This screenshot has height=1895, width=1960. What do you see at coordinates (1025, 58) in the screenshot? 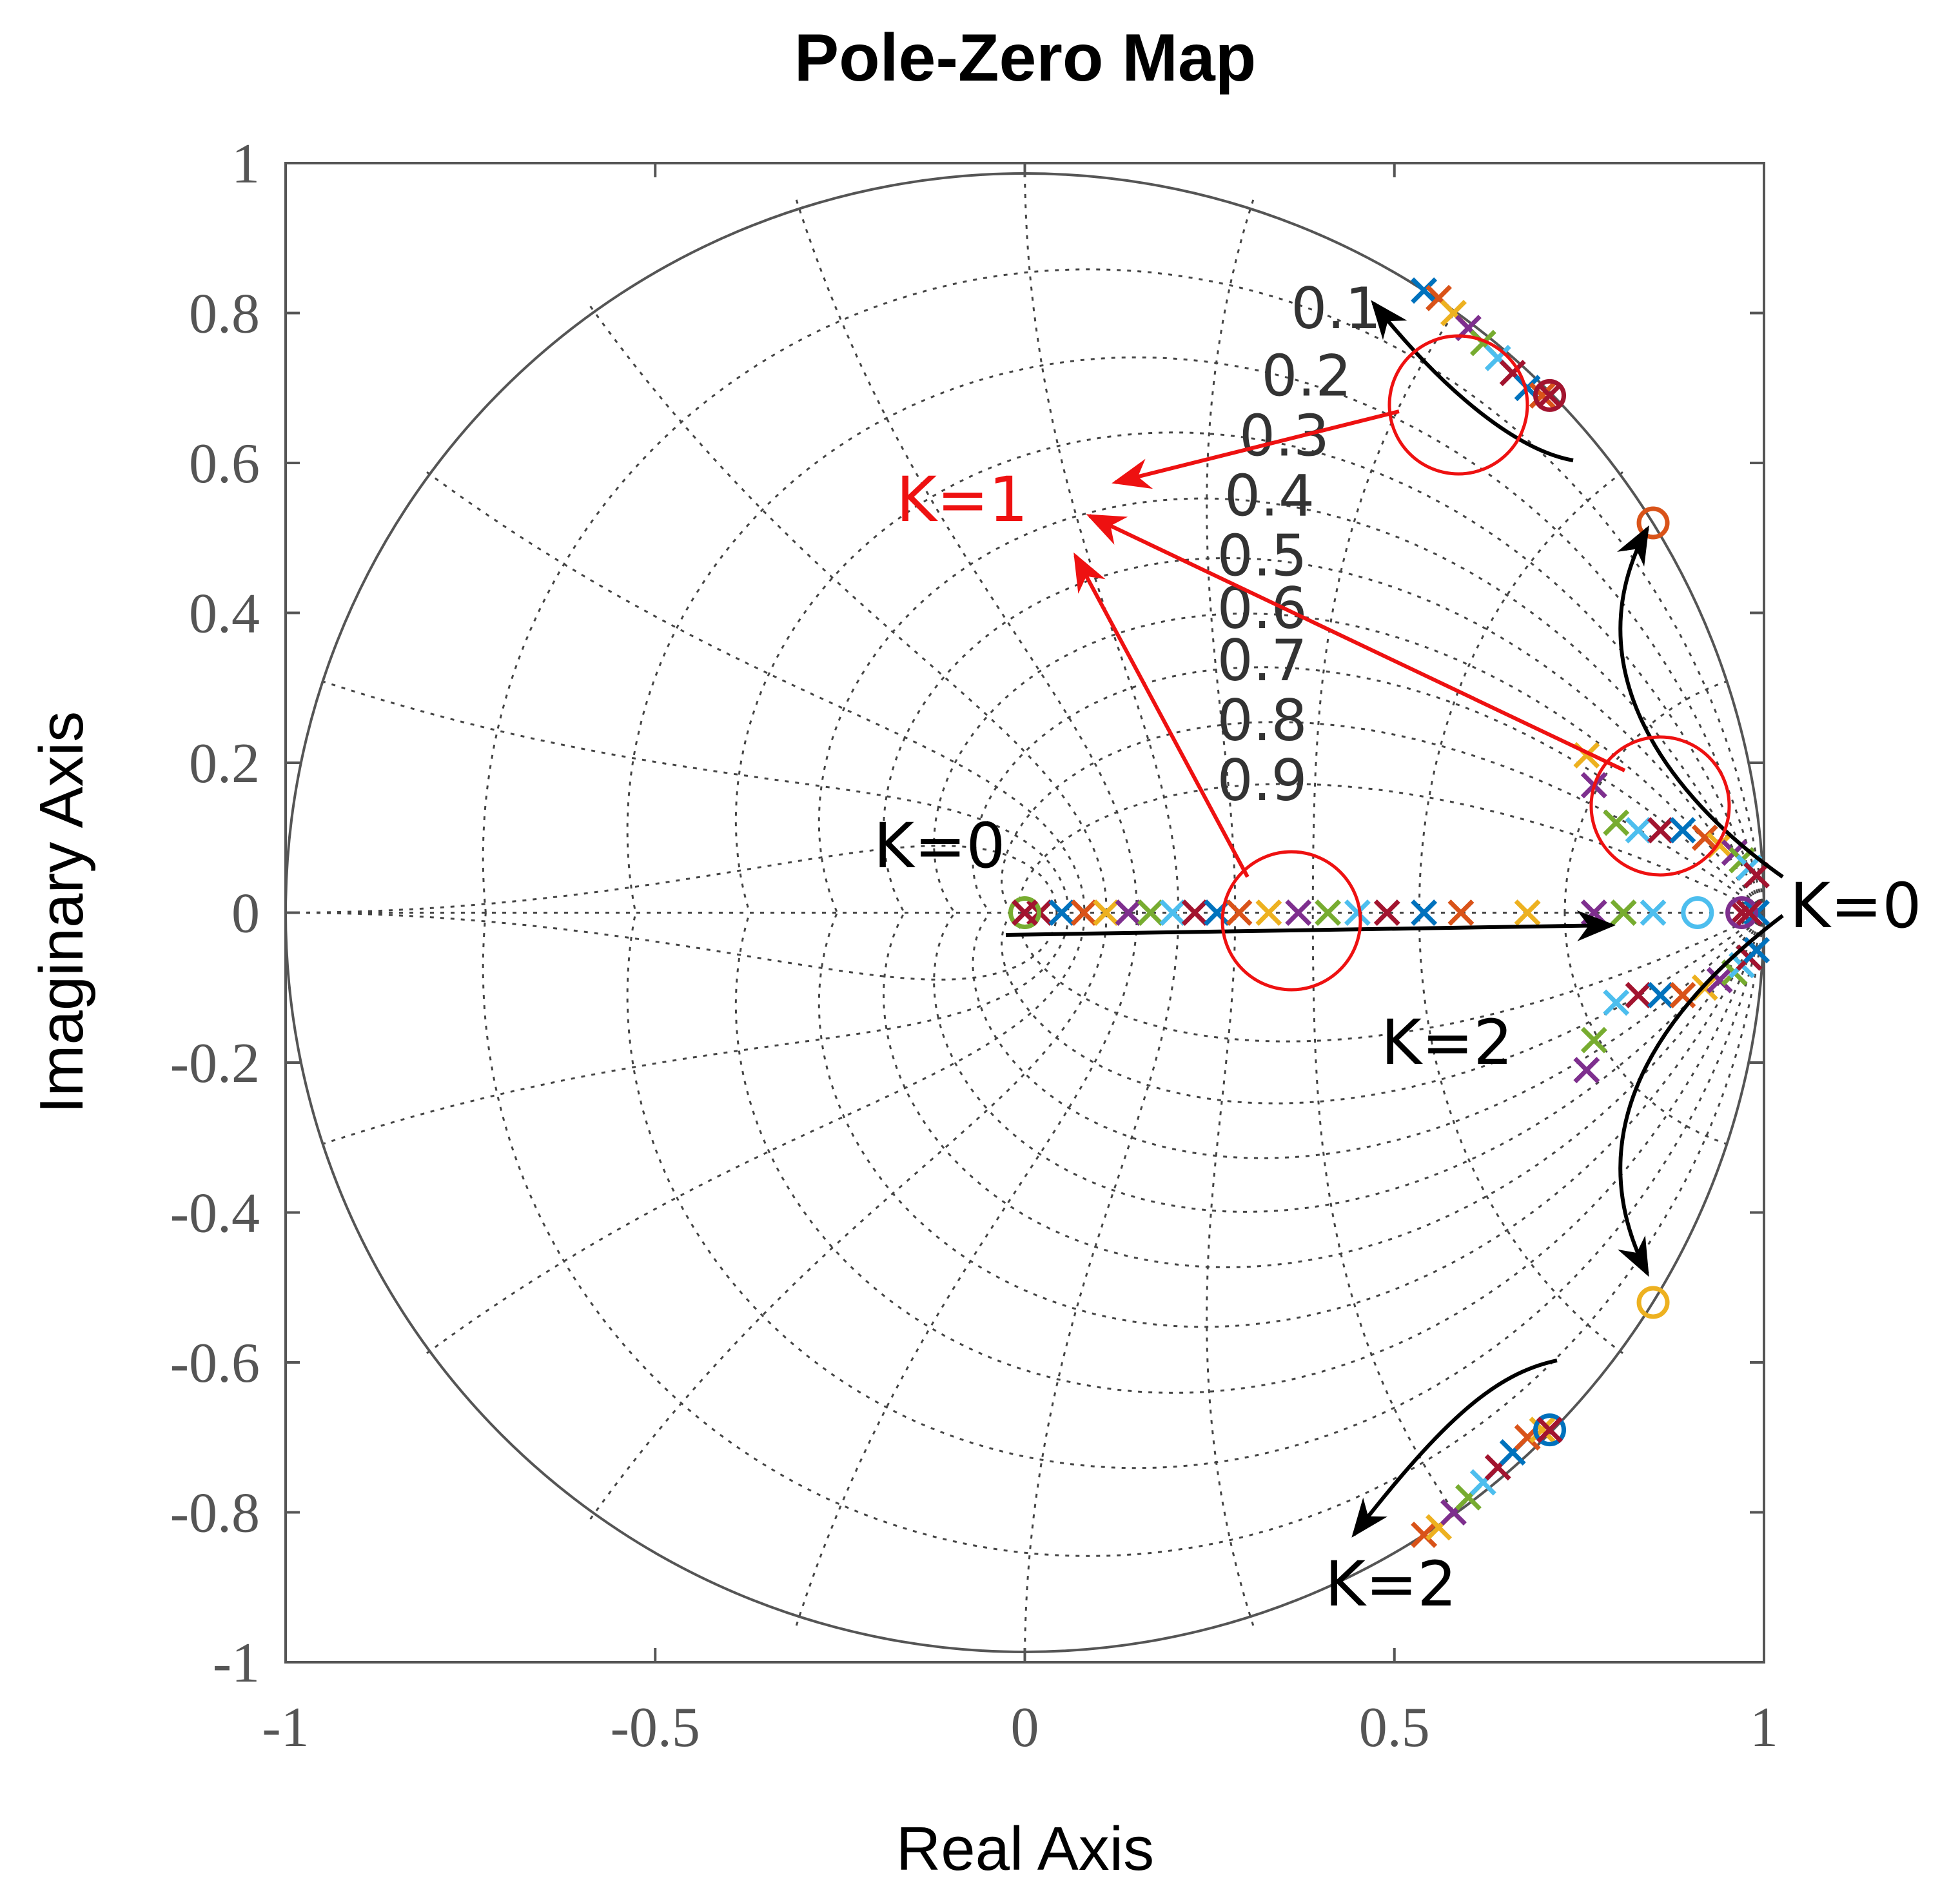
I see `chart-title: Pole-Zero Map` at bounding box center [1025, 58].